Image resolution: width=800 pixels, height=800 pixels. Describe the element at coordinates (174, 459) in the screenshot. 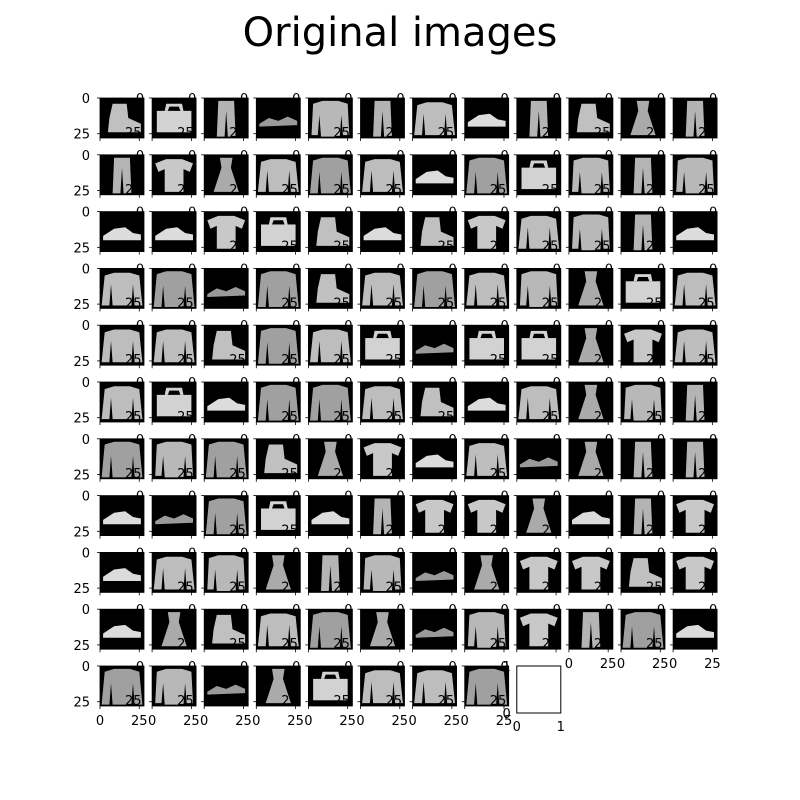

I see `shirt-silhouette` at that location.